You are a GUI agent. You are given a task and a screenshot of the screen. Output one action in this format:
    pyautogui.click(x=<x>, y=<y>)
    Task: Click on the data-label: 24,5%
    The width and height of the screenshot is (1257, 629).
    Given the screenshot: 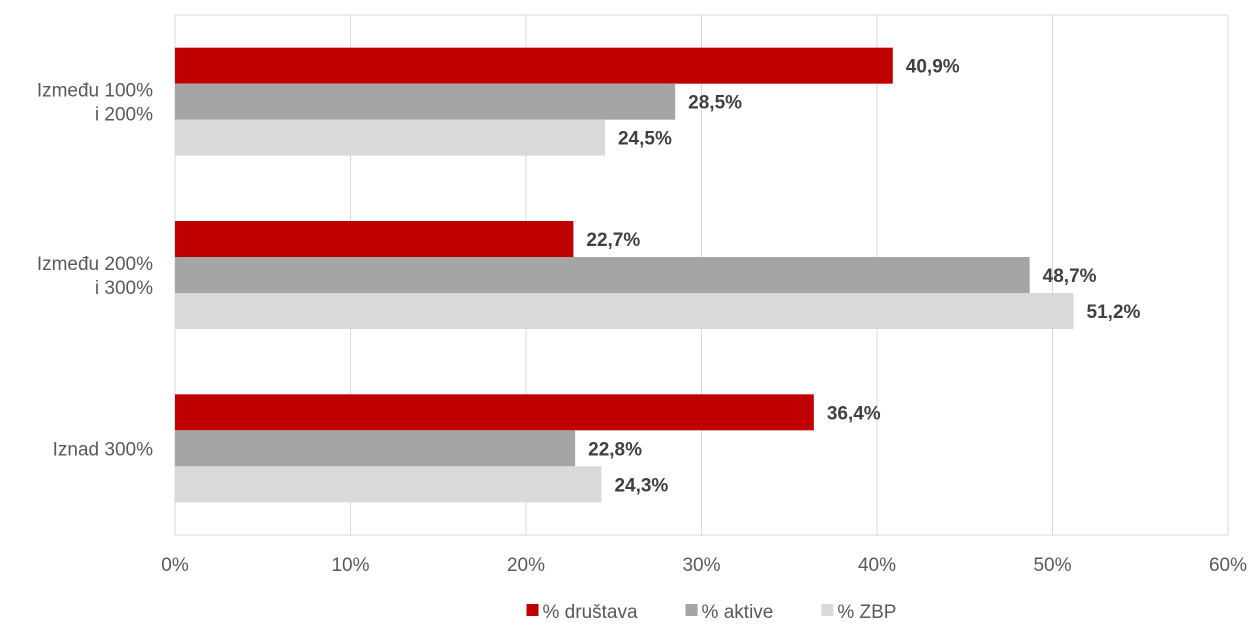 What is the action you would take?
    pyautogui.click(x=645, y=139)
    